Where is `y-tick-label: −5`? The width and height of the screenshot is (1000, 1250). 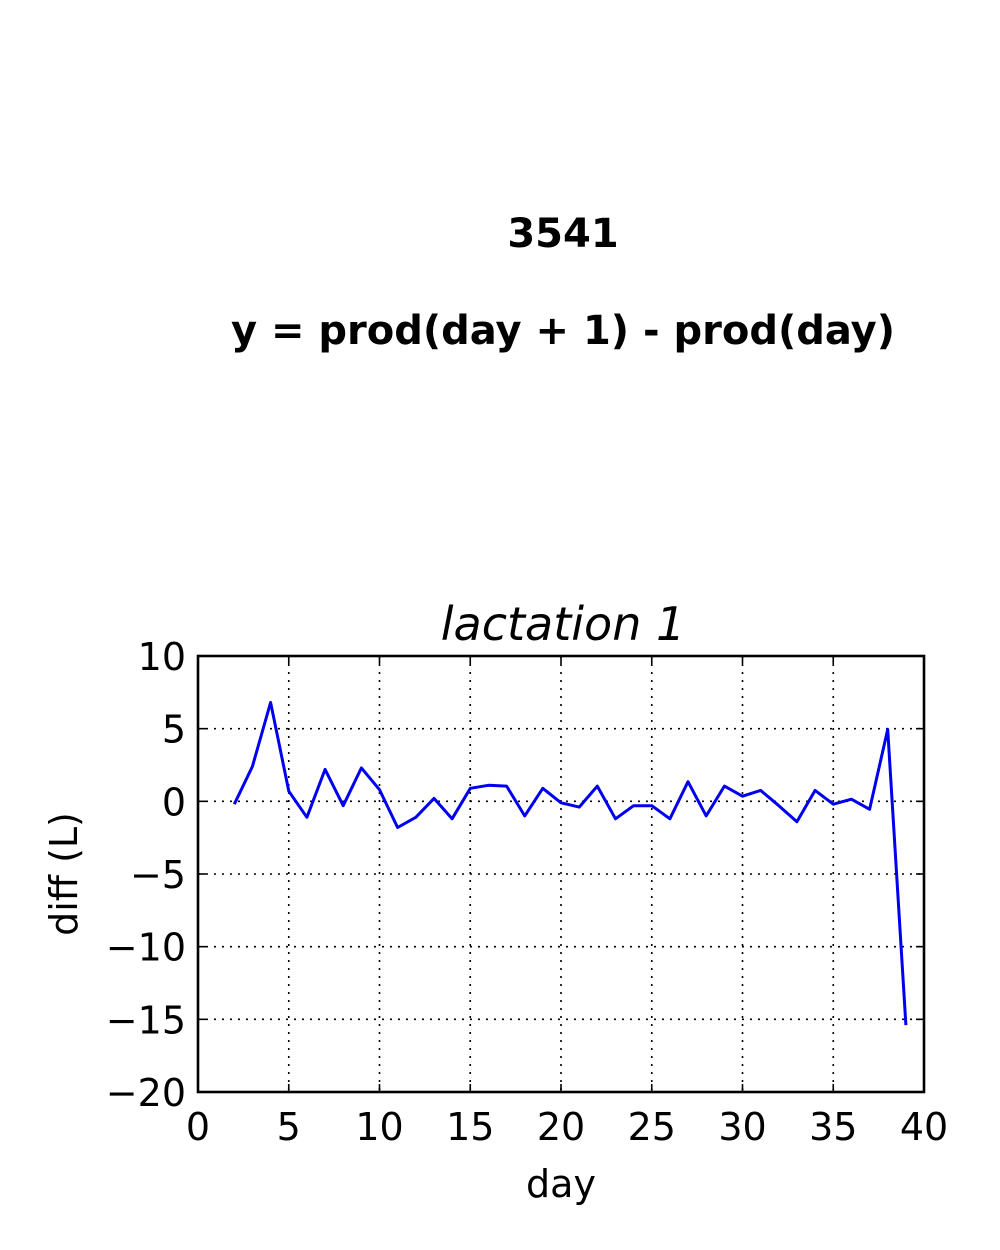 y-tick-label: −5 is located at coordinates (158, 875).